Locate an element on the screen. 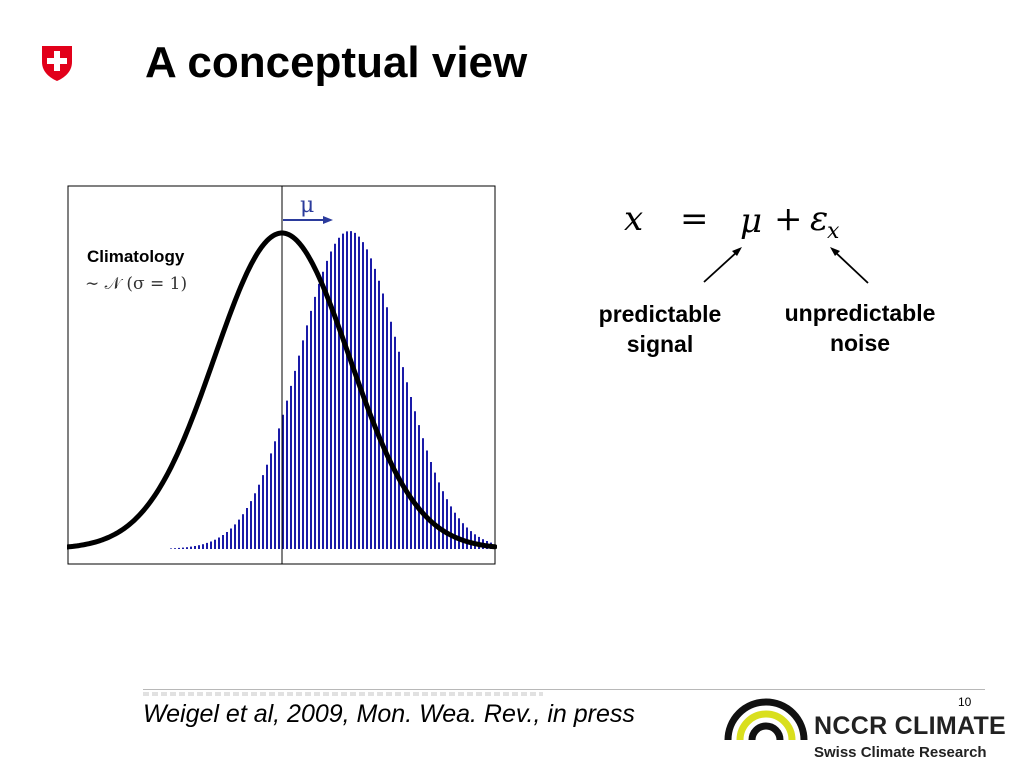 The height and width of the screenshot is (768, 1024). logo-arc-middle is located at coordinates (766, 725).